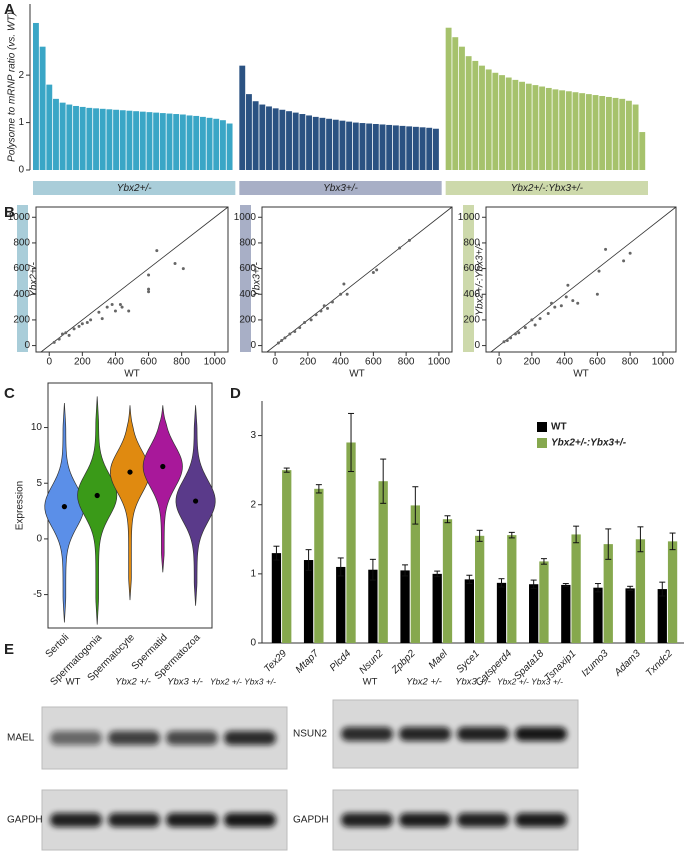 The height and width of the screenshot is (857, 687). What do you see at coordinates (275, 362) in the screenshot?
I see `x-tick-label: 0` at bounding box center [275, 362].